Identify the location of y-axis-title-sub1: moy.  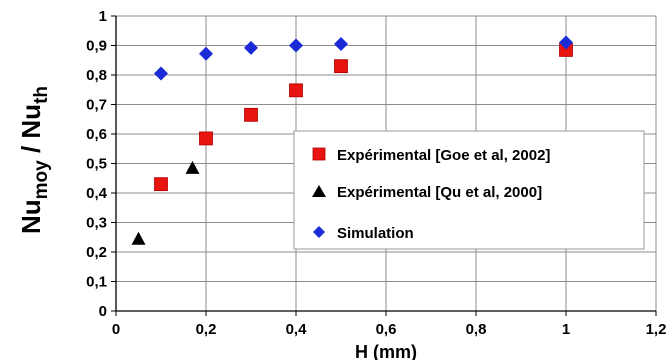
(41, 180).